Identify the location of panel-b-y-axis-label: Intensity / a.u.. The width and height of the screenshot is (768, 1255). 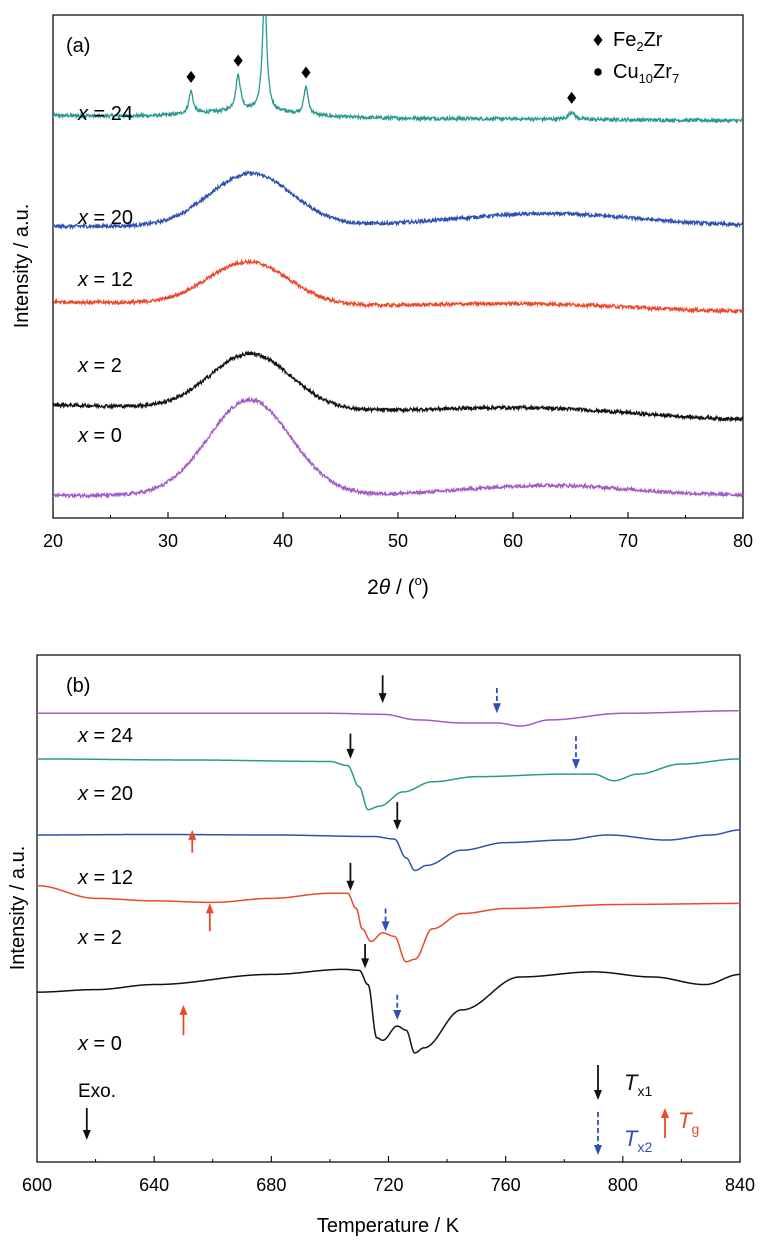
(18, 908).